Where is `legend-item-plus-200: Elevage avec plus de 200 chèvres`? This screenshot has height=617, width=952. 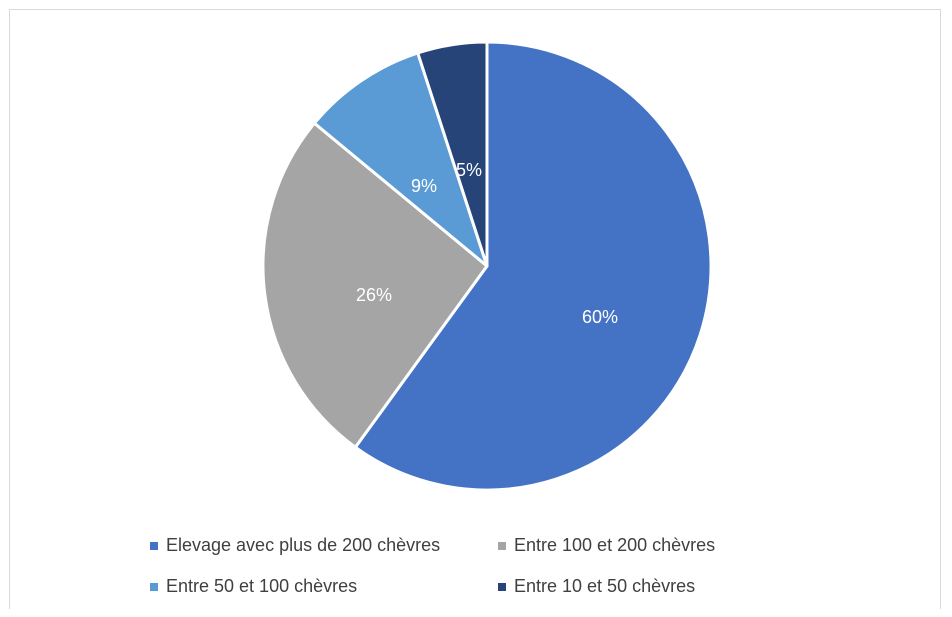
legend-item-plus-200: Elevage avec plus de 200 chèvres is located at coordinates (295, 545).